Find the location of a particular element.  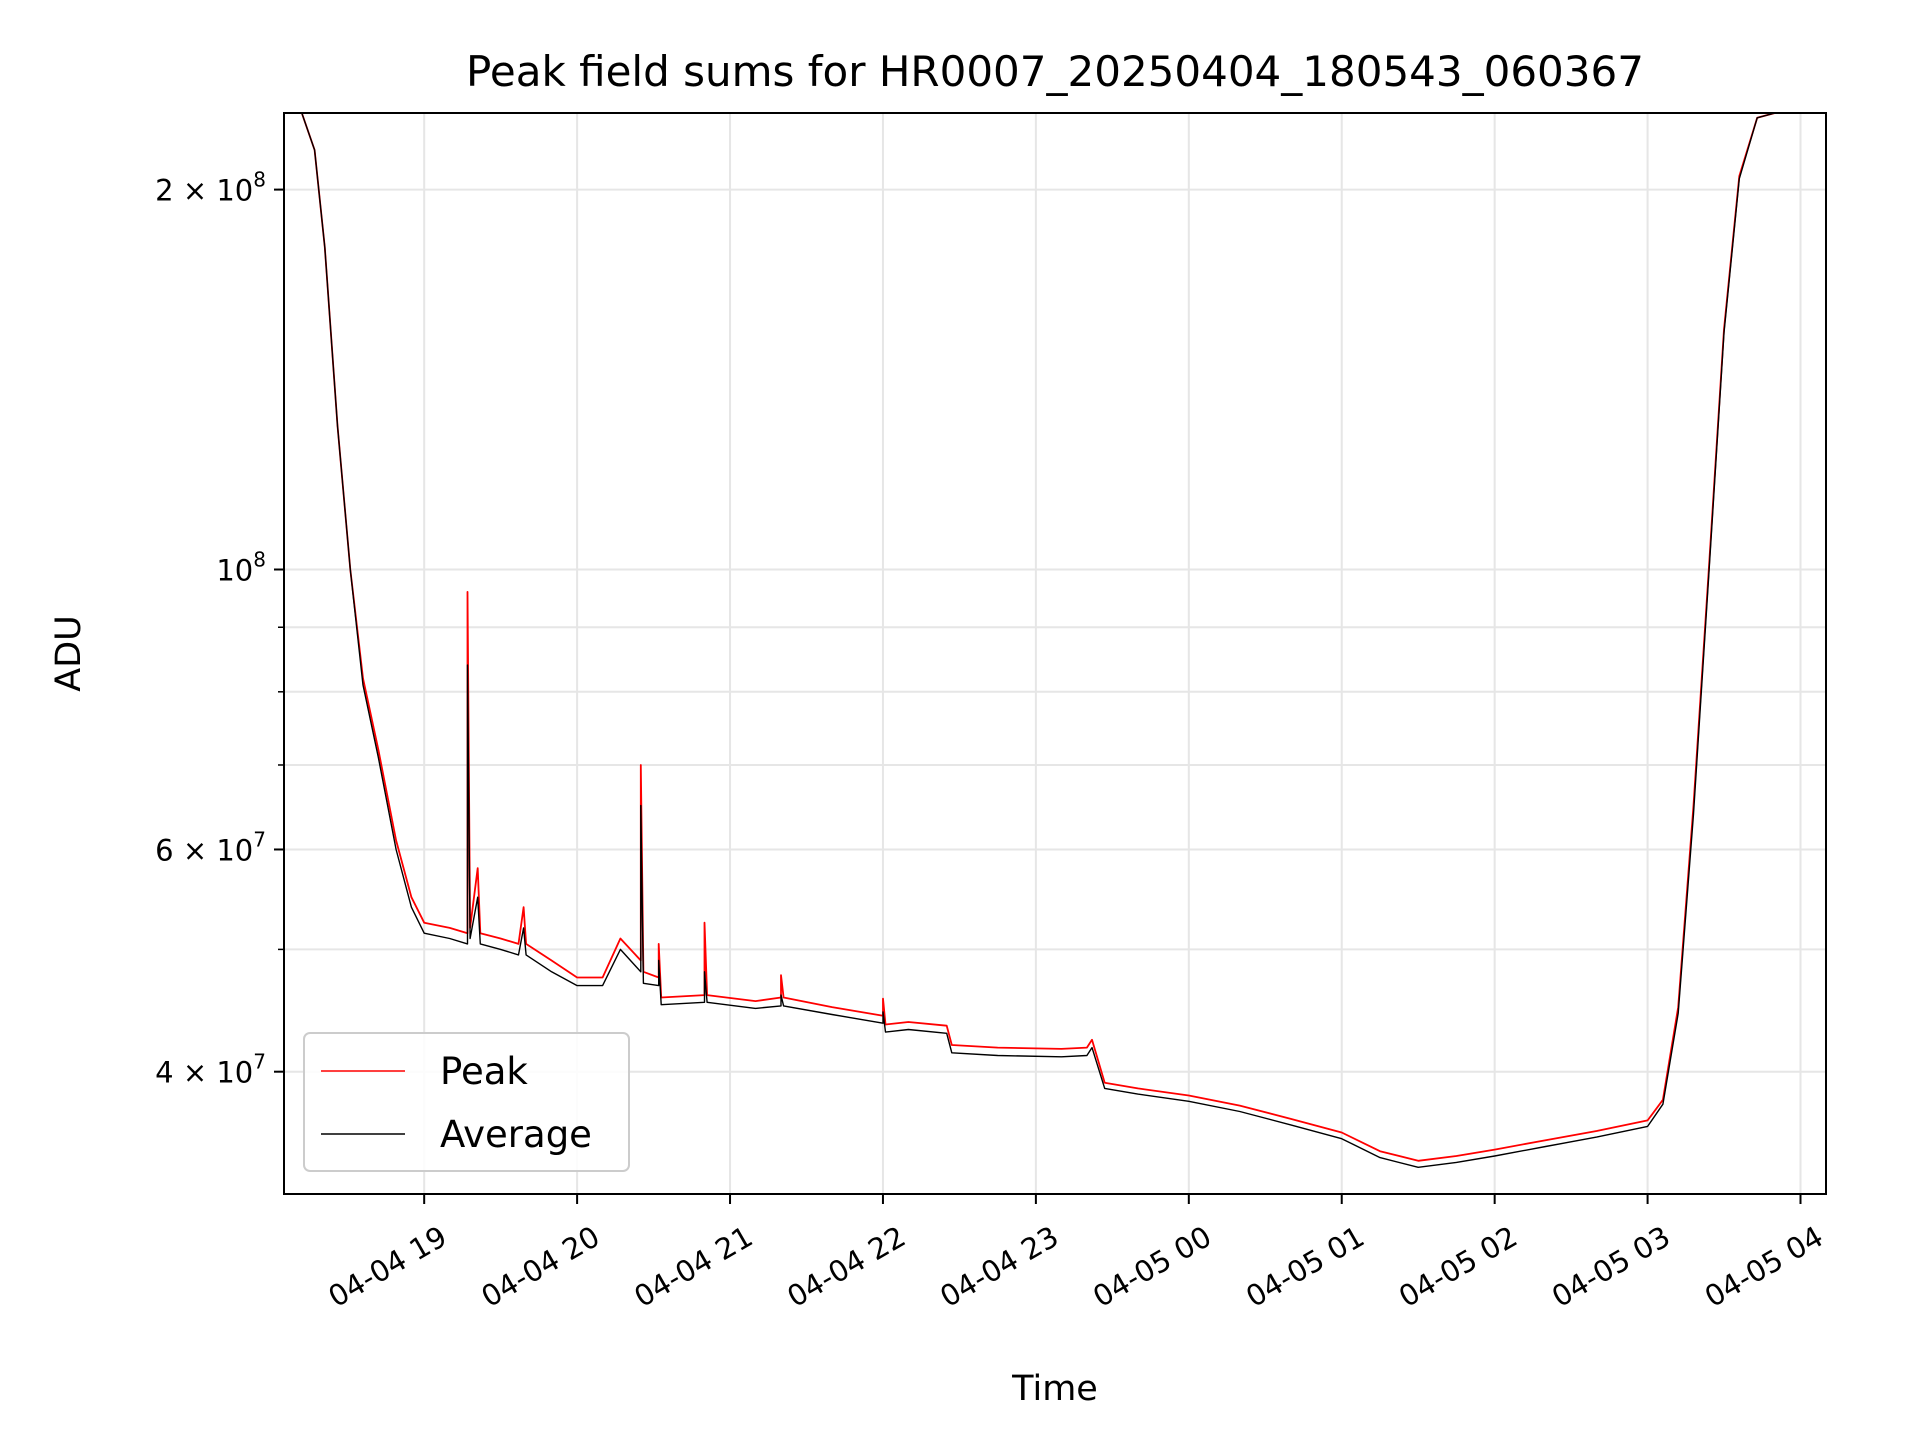

y-tick-label: 4 × 107 is located at coordinates (210, 1070).